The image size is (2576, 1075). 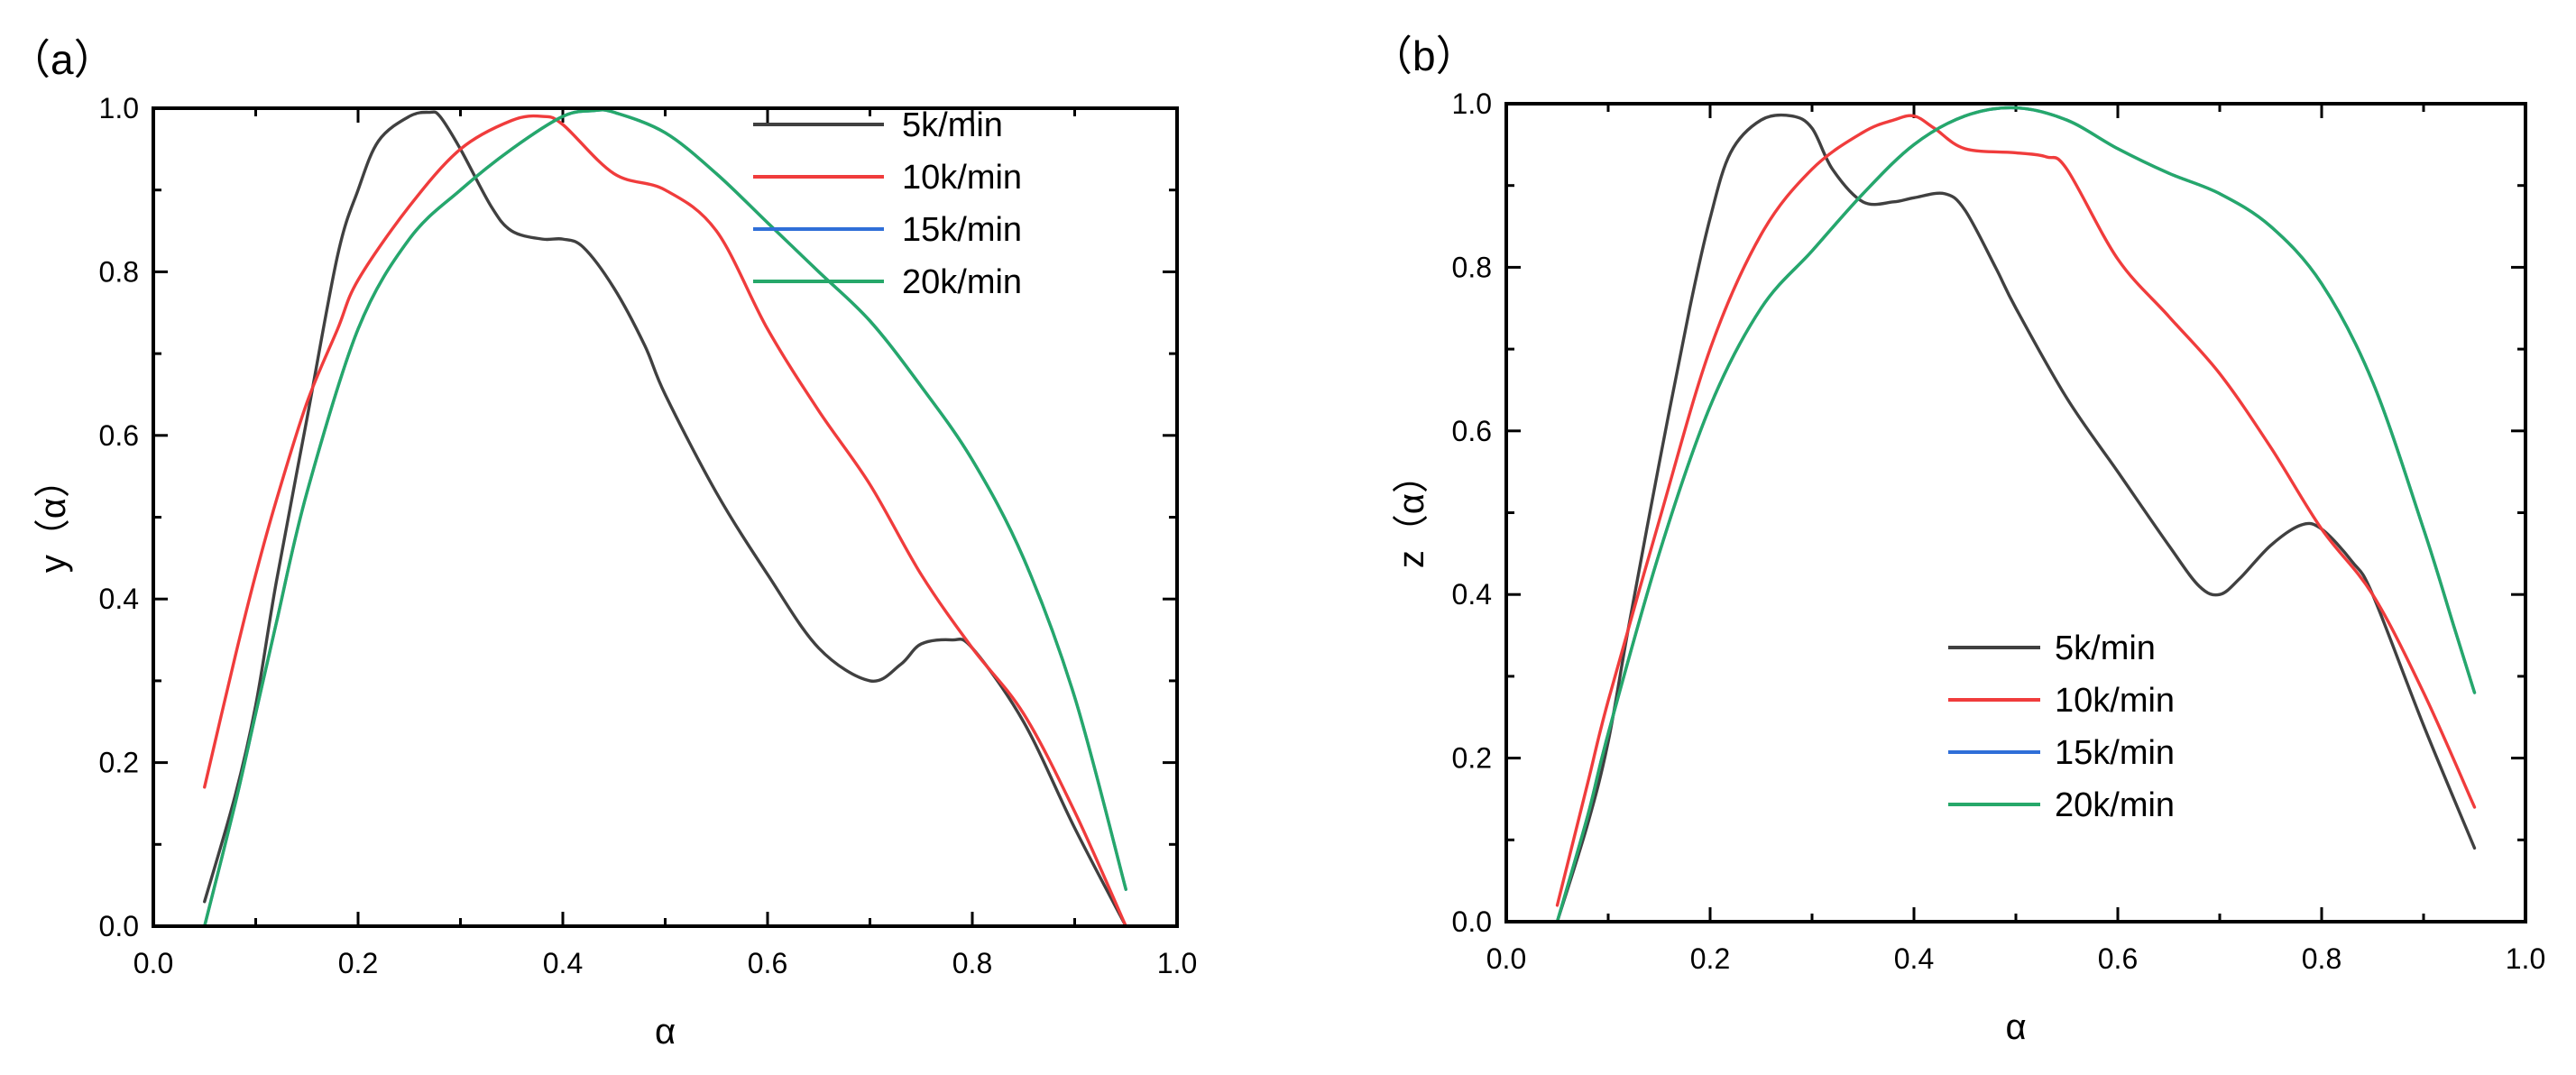 What do you see at coordinates (358, 963) in the screenshot?
I see `x-tick-label-a: 0.2` at bounding box center [358, 963].